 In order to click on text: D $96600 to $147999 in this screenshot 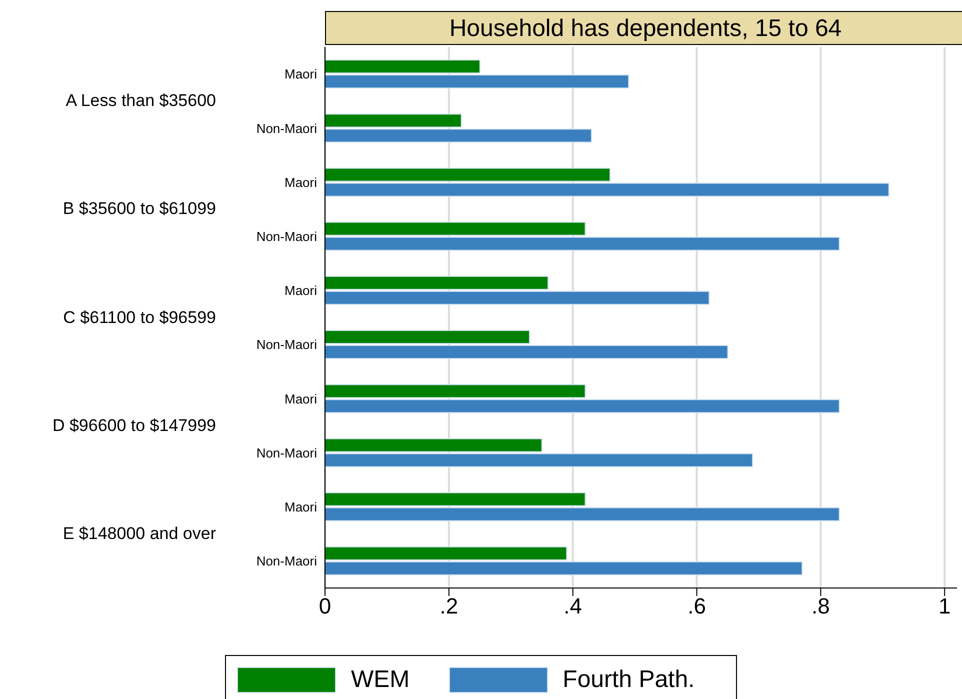, I will do `click(134, 425)`.